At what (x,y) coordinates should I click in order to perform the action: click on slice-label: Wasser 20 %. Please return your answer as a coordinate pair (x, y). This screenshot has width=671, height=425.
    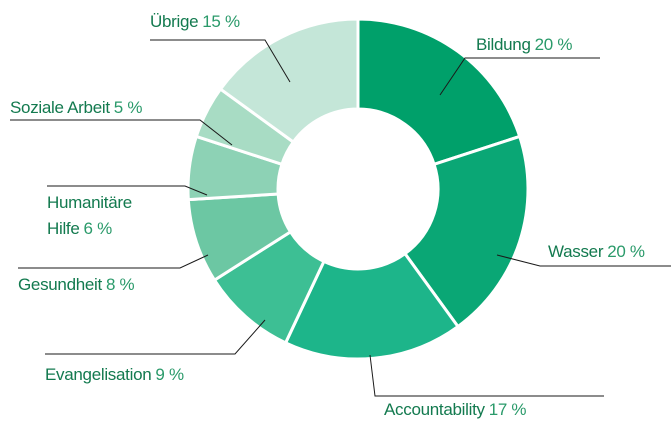
    Looking at the image, I should click on (596, 252).